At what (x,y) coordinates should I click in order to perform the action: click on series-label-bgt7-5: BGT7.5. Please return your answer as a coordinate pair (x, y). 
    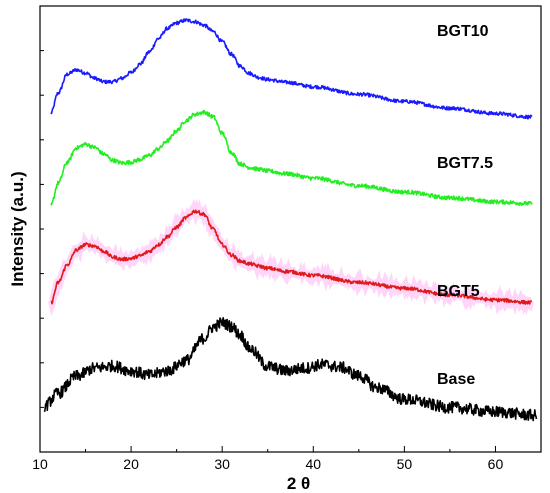
    Looking at the image, I should click on (465, 163).